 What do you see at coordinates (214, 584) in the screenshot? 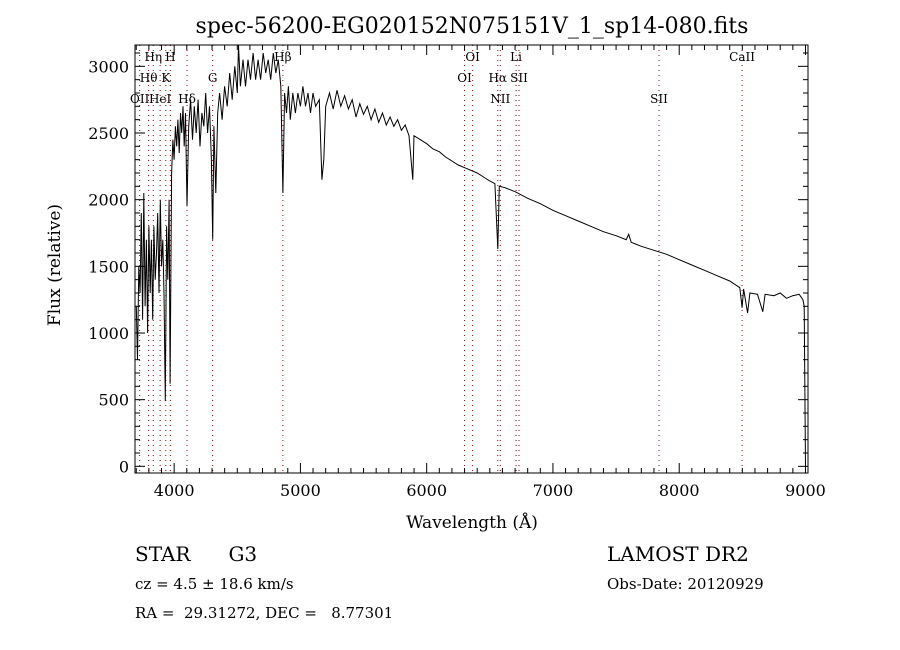
I see `redshift-text: cz = 4.5 ± 18.6 km/s` at bounding box center [214, 584].